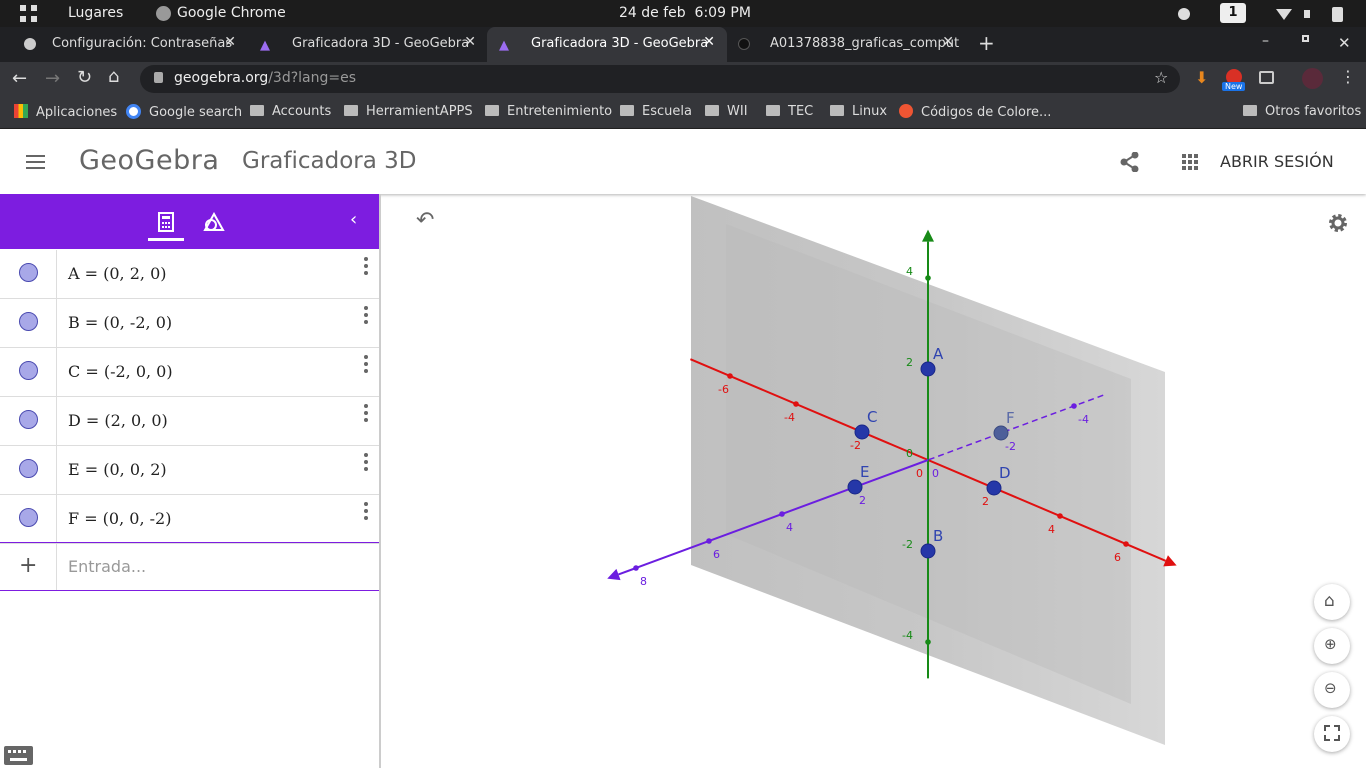 The width and height of the screenshot is (1366, 772). Describe the element at coordinates (163, 13) in the screenshot. I see `chrome-icon` at that location.